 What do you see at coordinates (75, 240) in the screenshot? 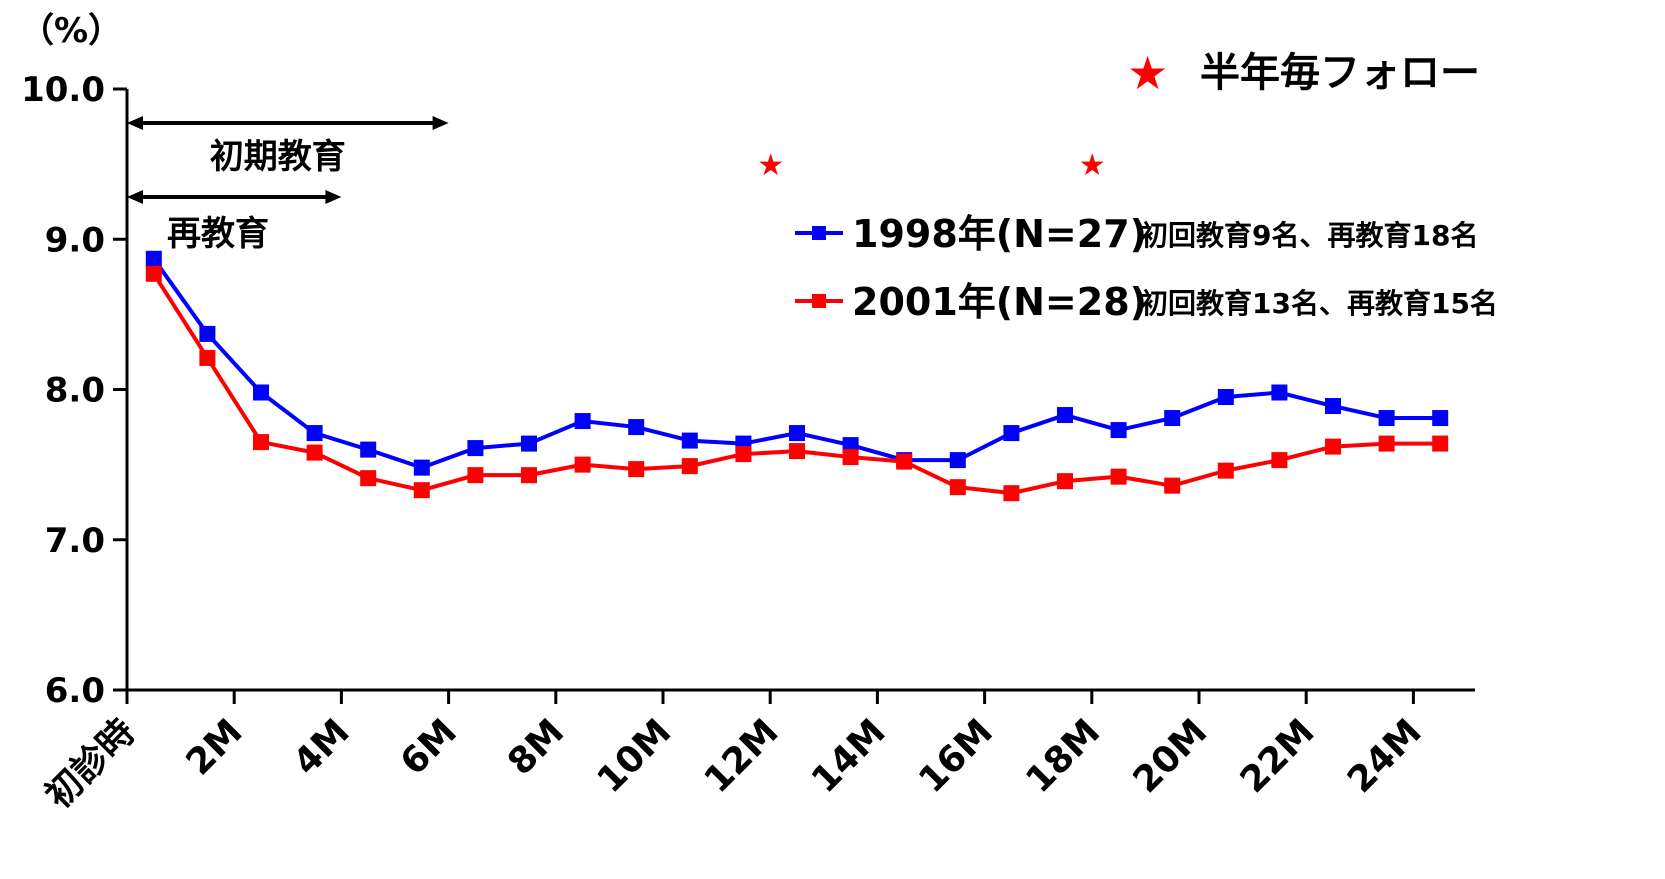
I see `y-tick-label: 9.0` at bounding box center [75, 240].